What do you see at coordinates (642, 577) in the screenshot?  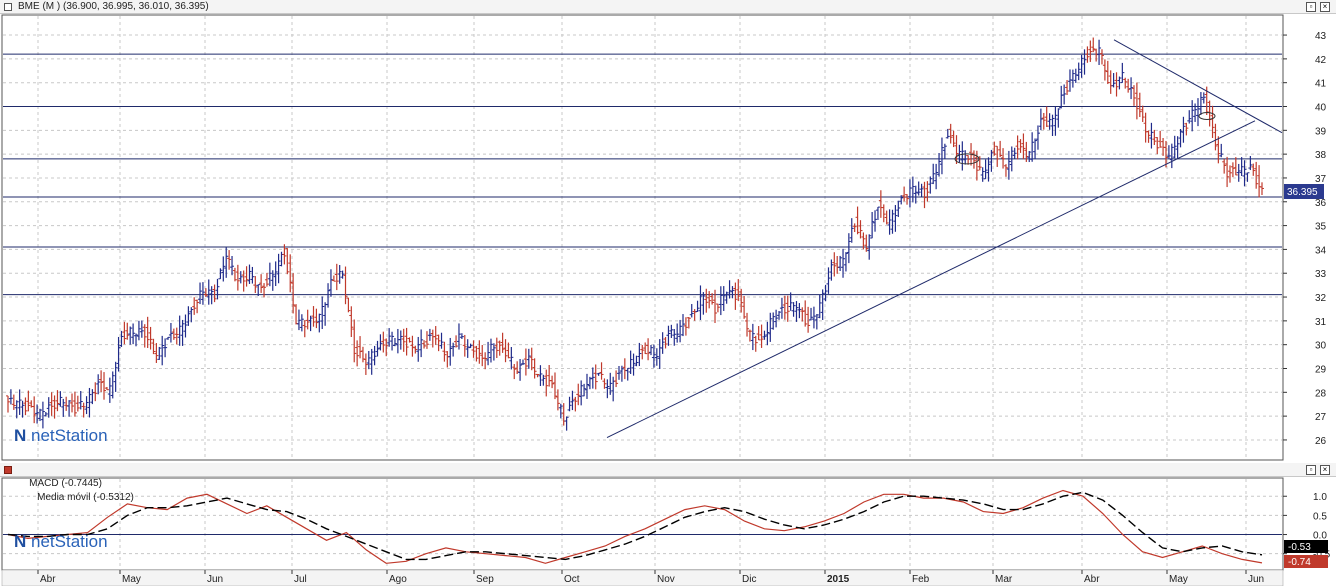 I see `x-axis-strip` at bounding box center [642, 577].